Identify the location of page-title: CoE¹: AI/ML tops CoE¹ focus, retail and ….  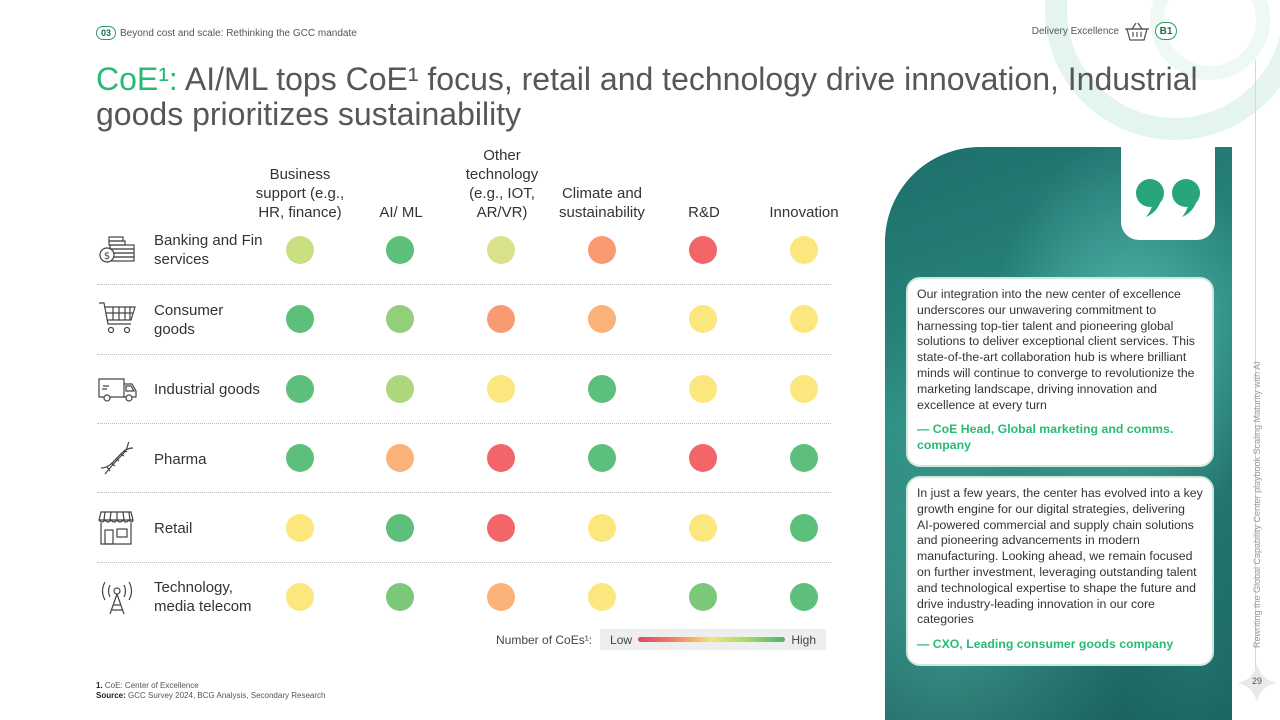
(661, 97).